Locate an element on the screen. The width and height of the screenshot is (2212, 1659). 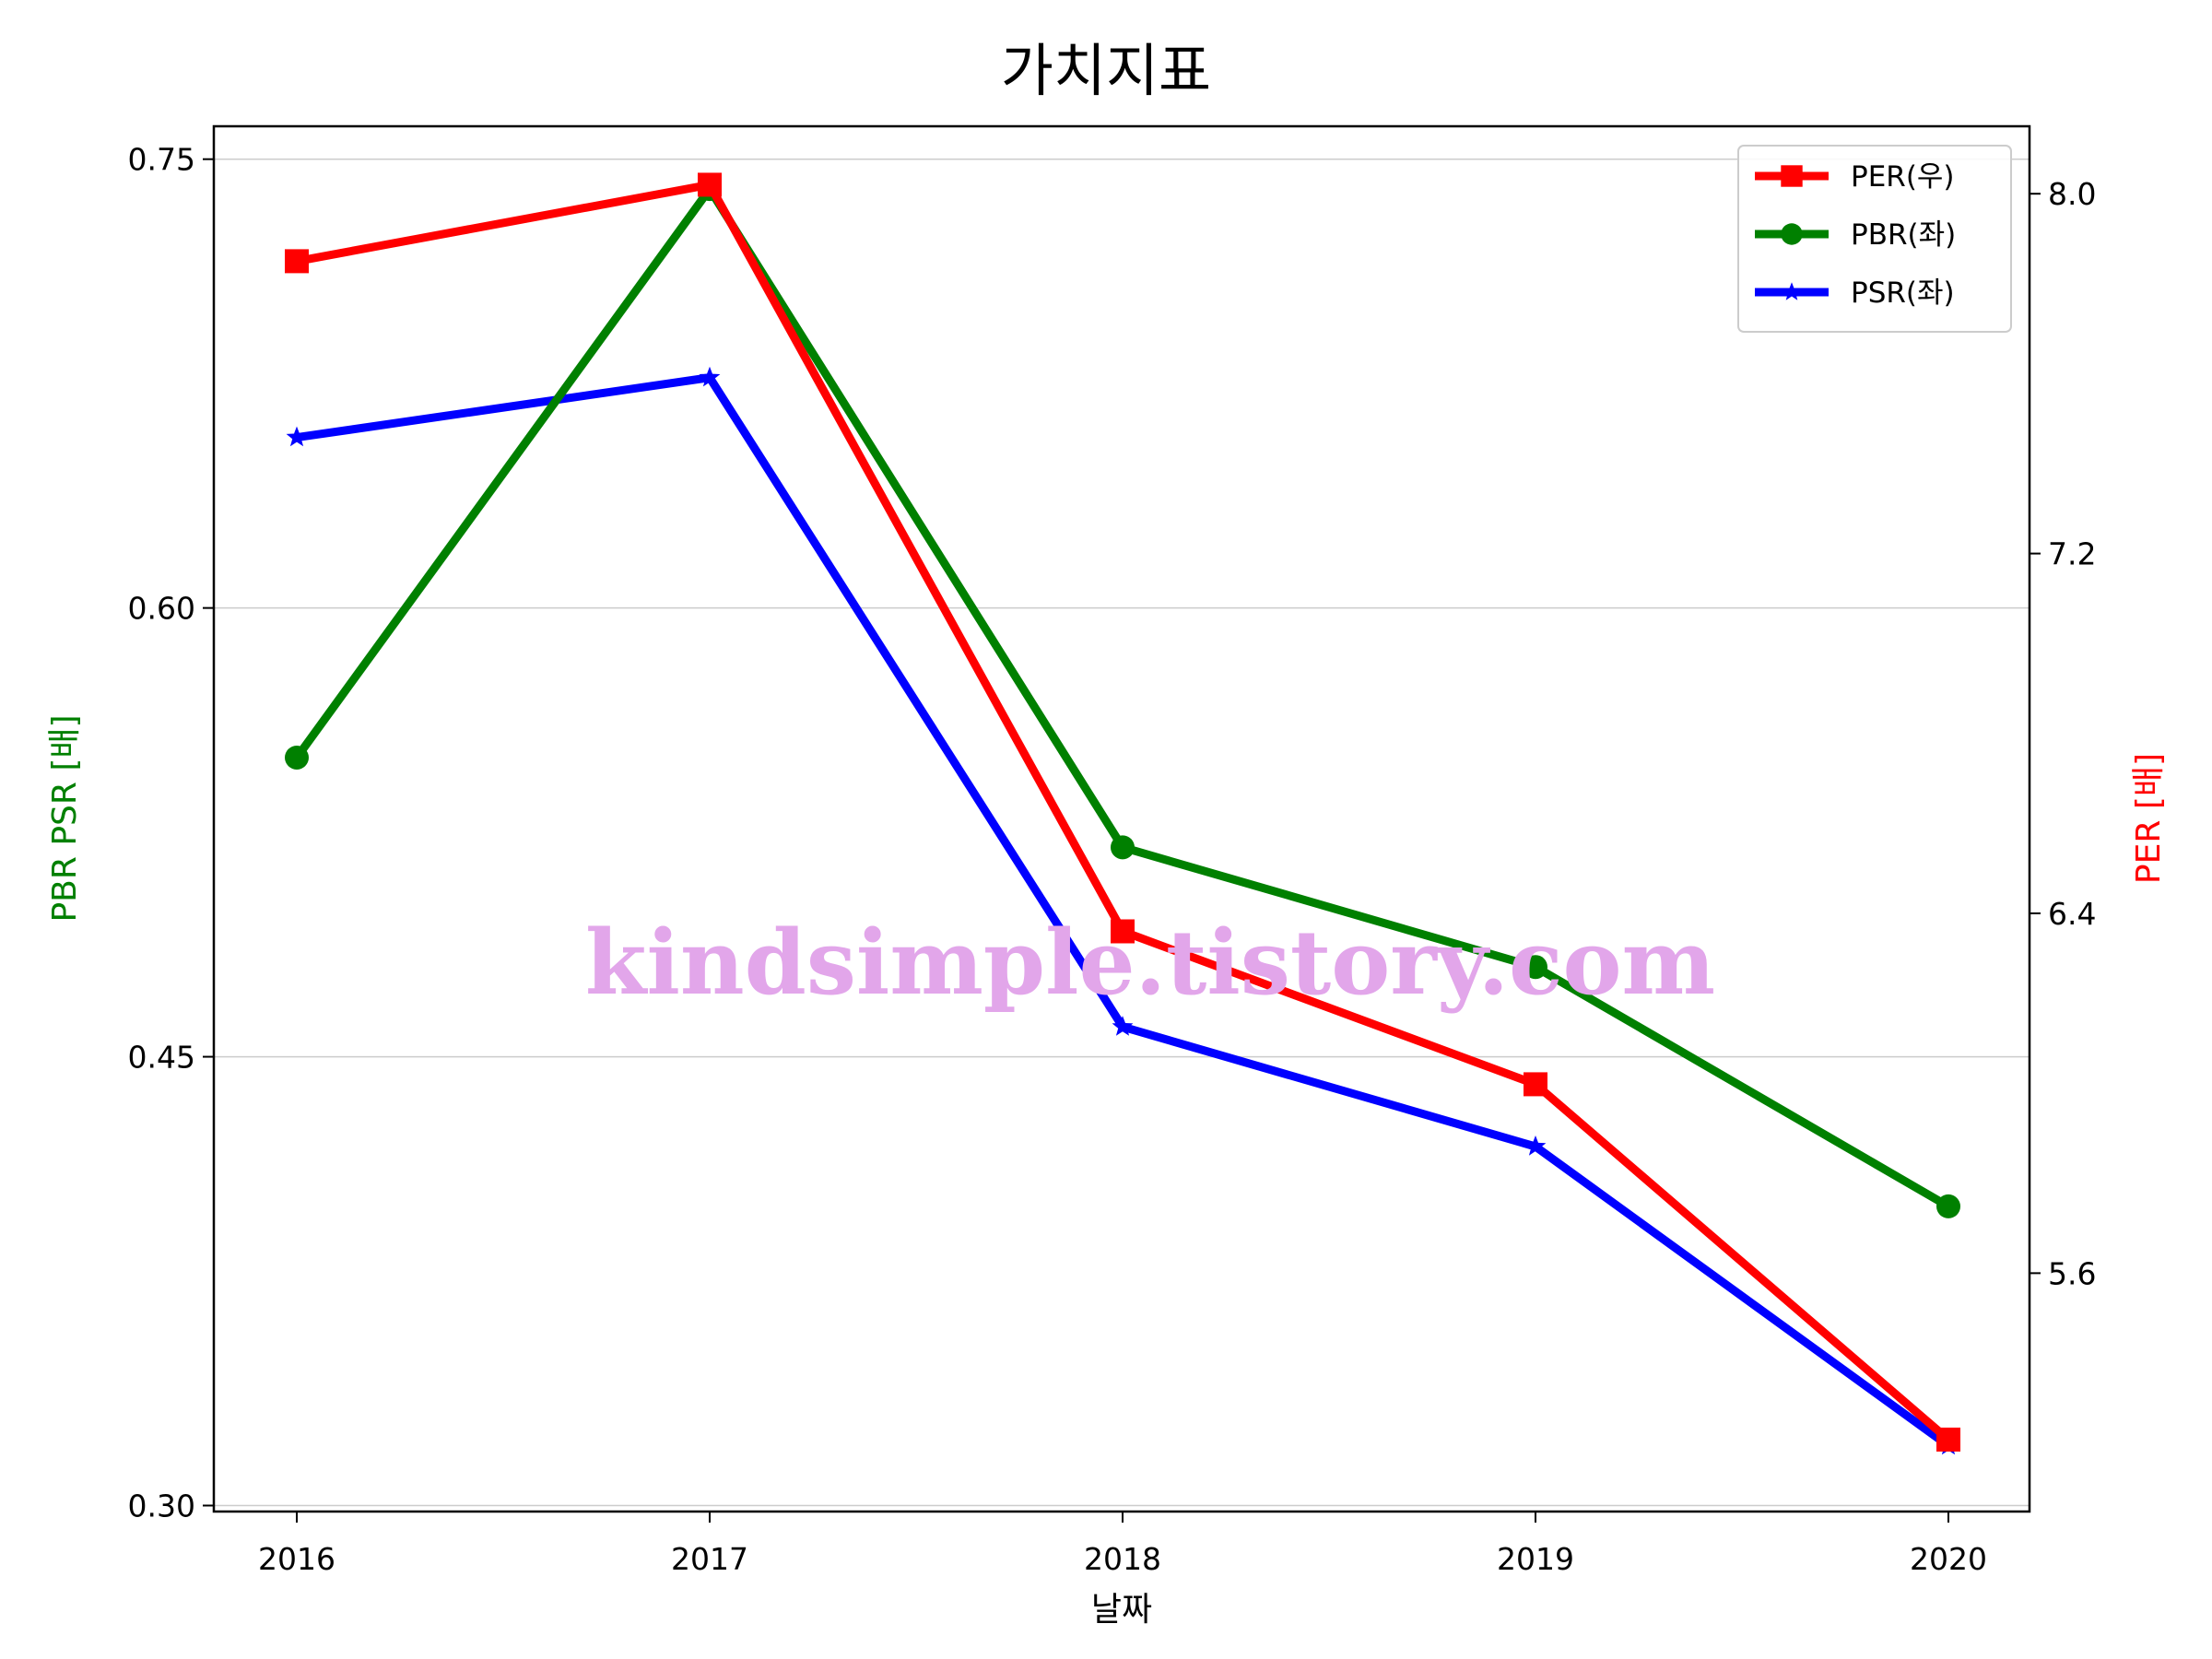
legend-label: PER(우) is located at coordinates (1903, 177).